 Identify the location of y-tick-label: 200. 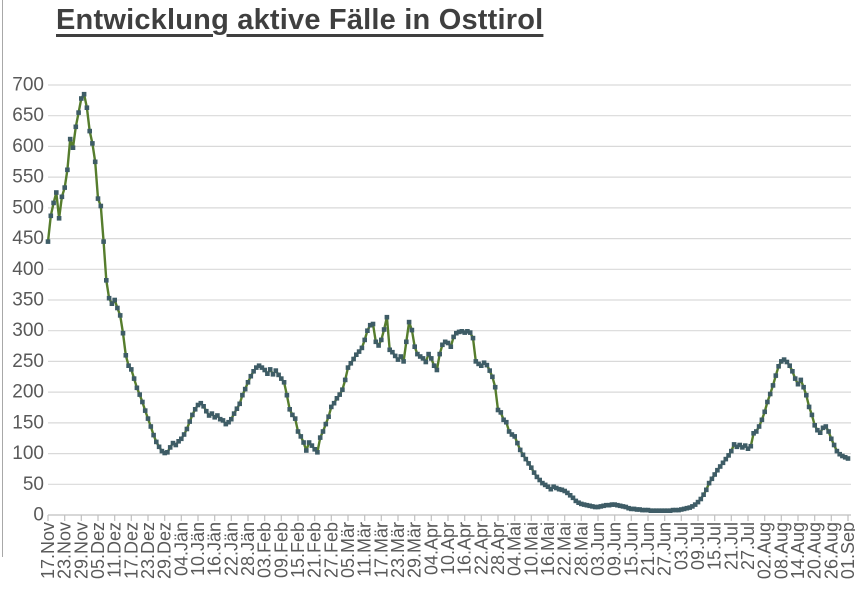
(28, 392).